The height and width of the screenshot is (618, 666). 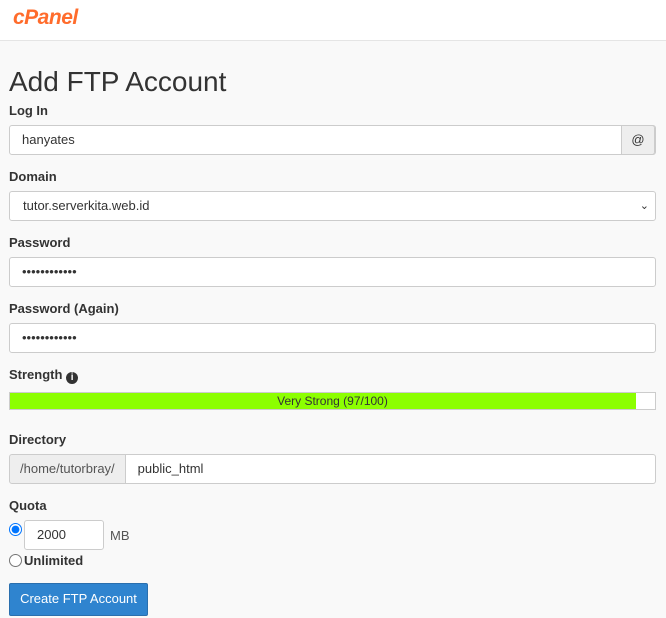 What do you see at coordinates (49, 271) in the screenshot?
I see `password-value: ••••••••••••` at bounding box center [49, 271].